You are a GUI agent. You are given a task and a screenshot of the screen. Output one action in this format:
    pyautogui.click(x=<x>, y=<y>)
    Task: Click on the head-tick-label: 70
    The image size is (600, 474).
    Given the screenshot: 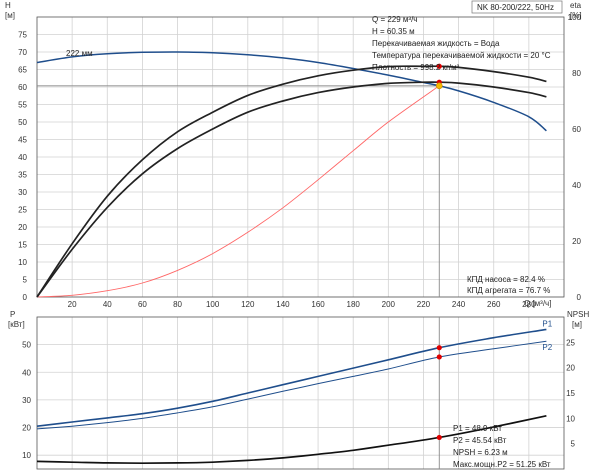 What is the action you would take?
    pyautogui.click(x=22, y=52)
    